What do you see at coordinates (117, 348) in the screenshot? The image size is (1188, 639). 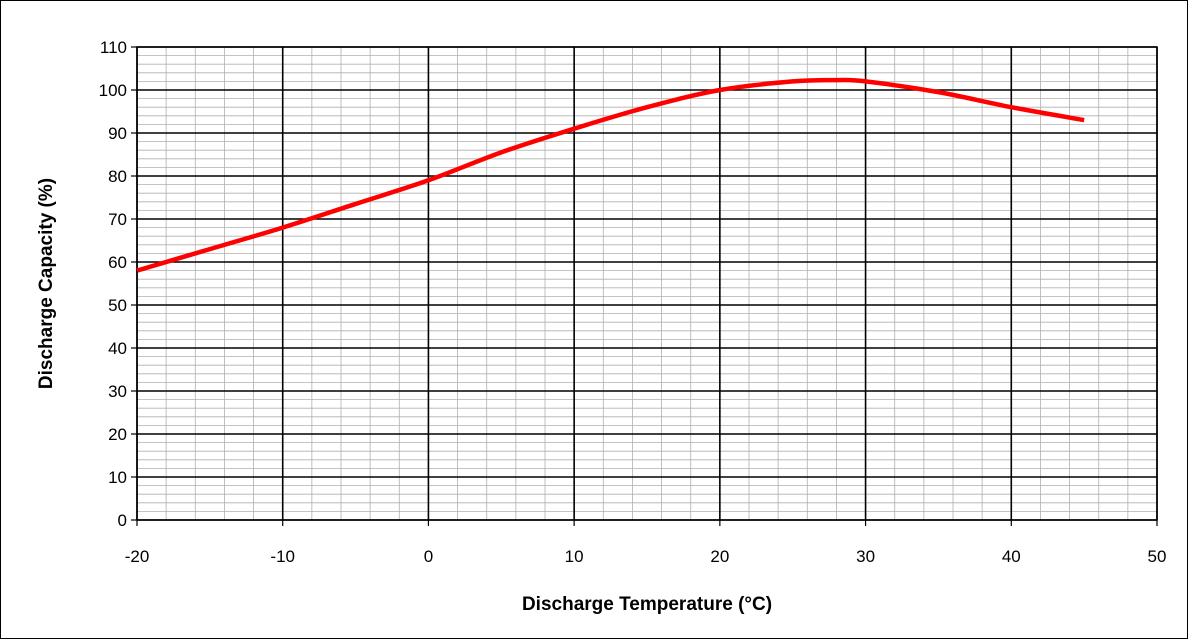 I see `y-tick-label: 40` at bounding box center [117, 348].